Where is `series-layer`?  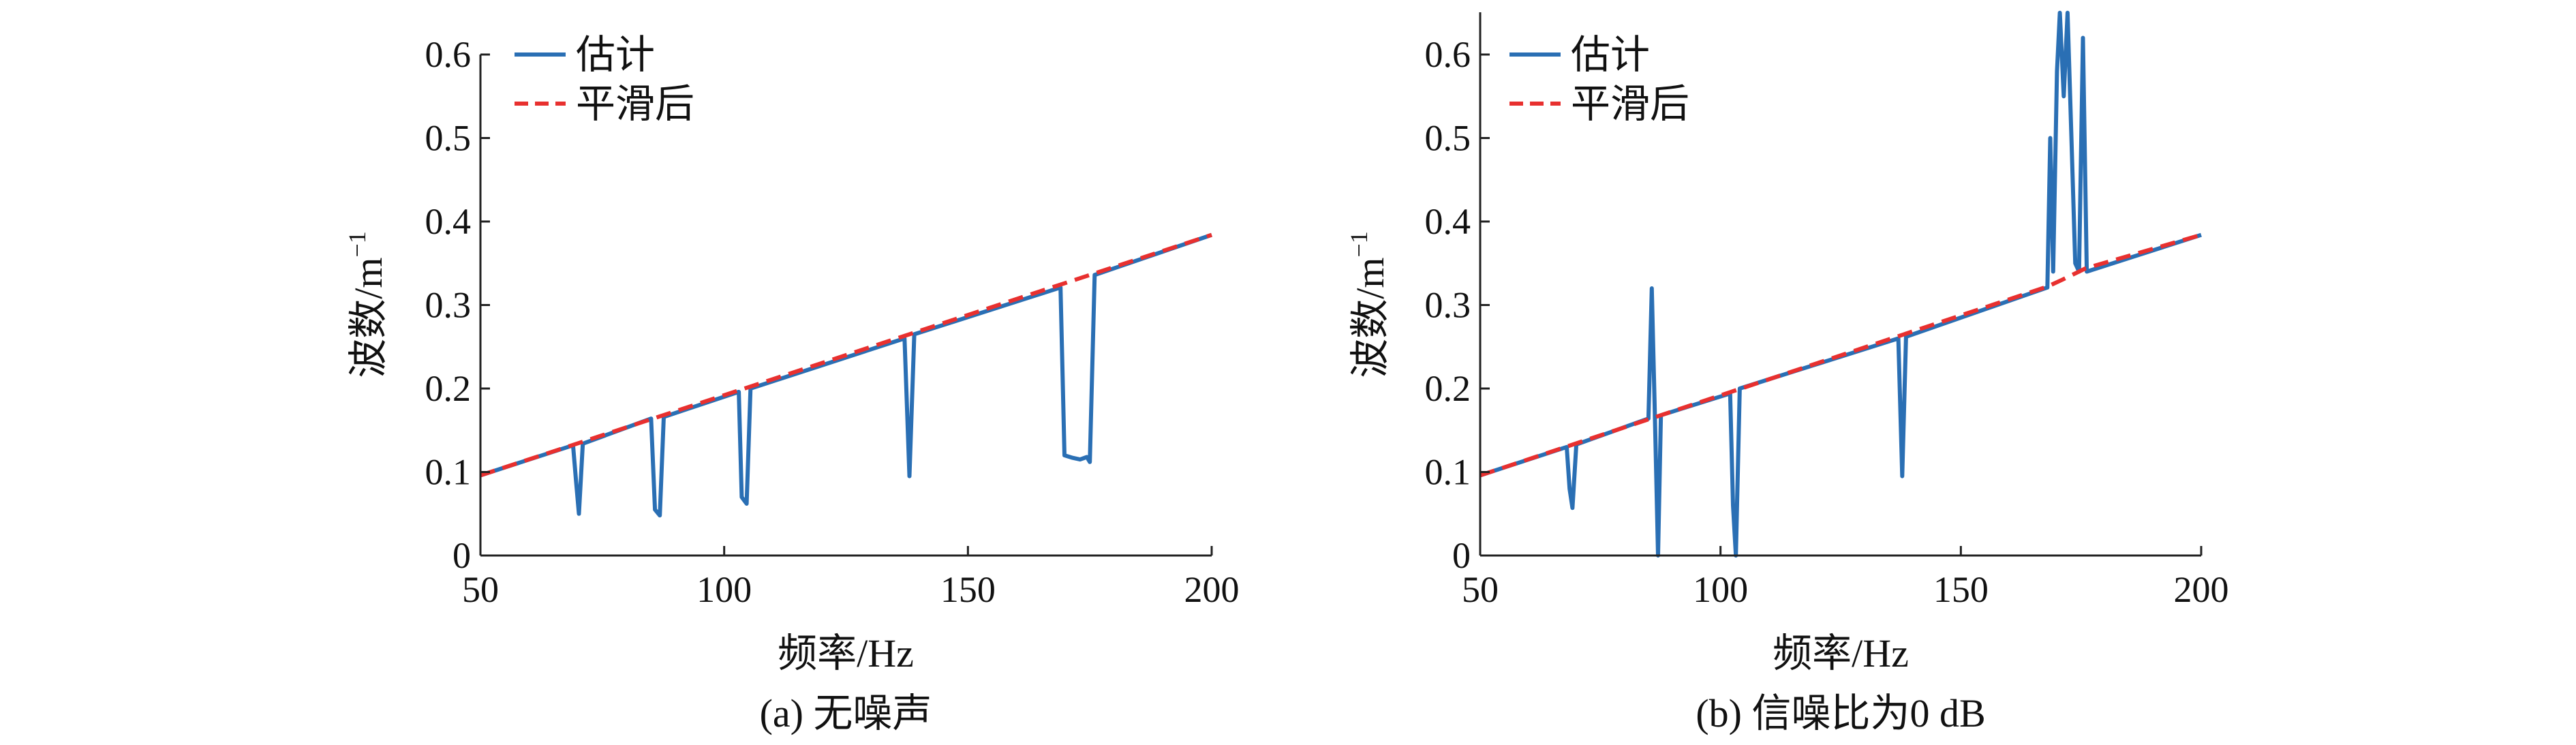
series-layer is located at coordinates (846, 375).